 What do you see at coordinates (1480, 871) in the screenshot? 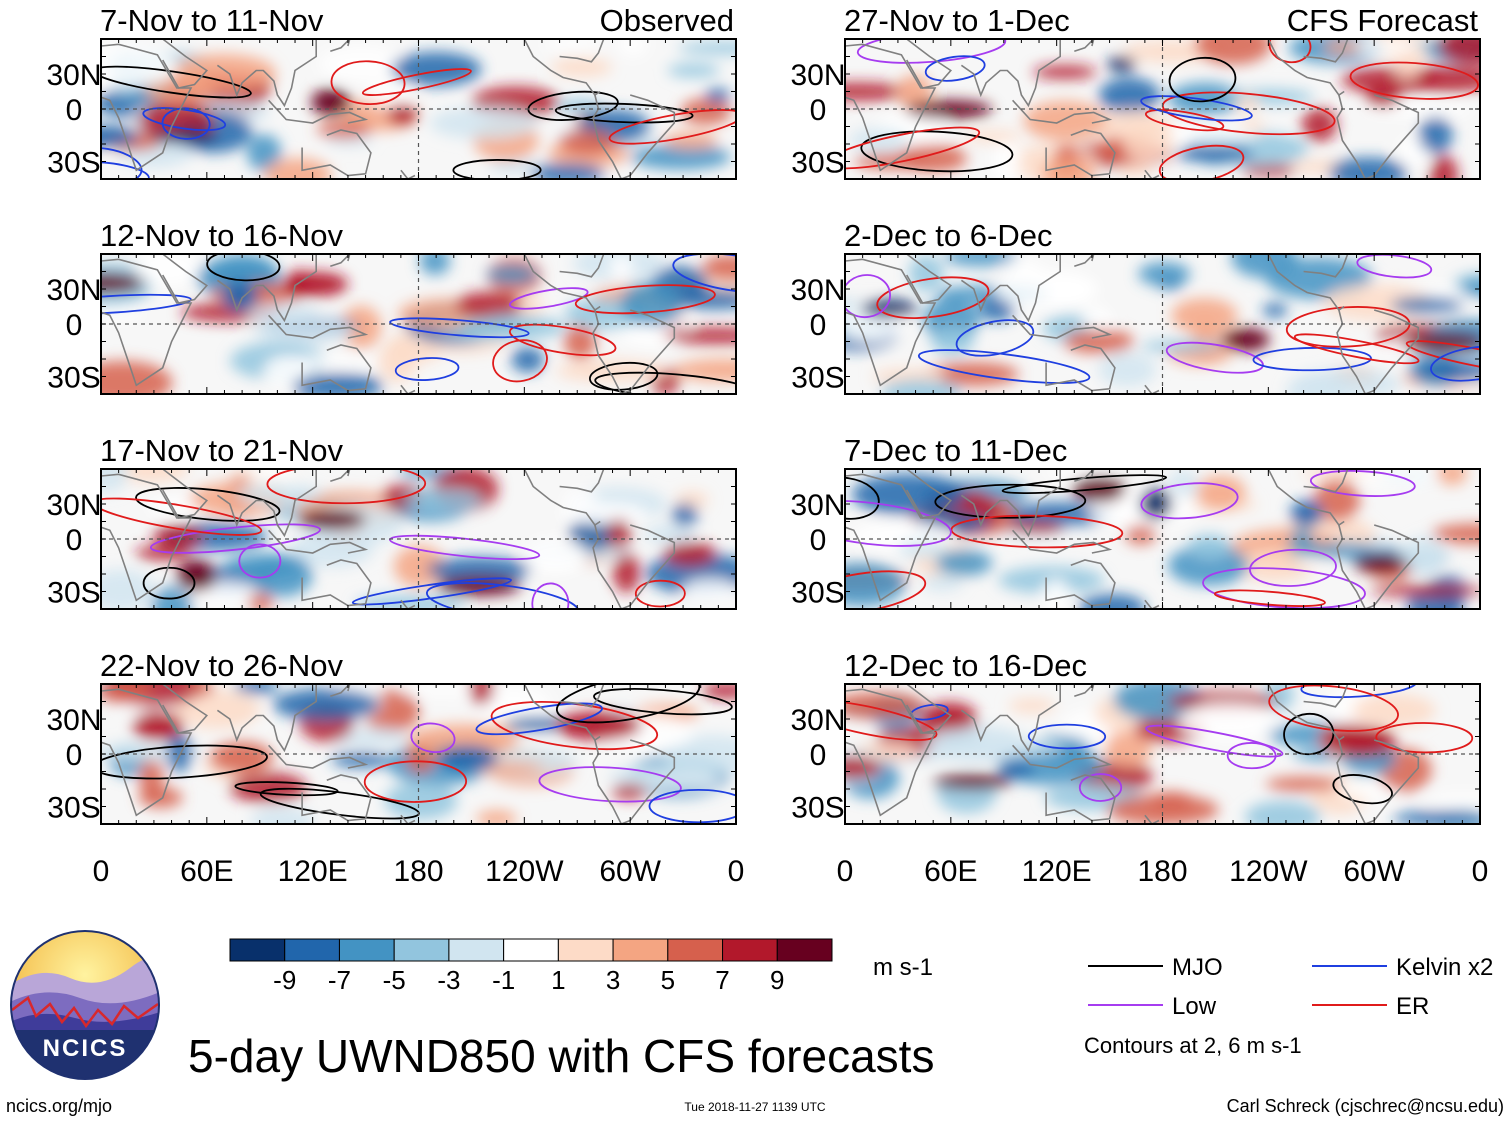
I see `x-tick-label: 0` at bounding box center [1480, 871].